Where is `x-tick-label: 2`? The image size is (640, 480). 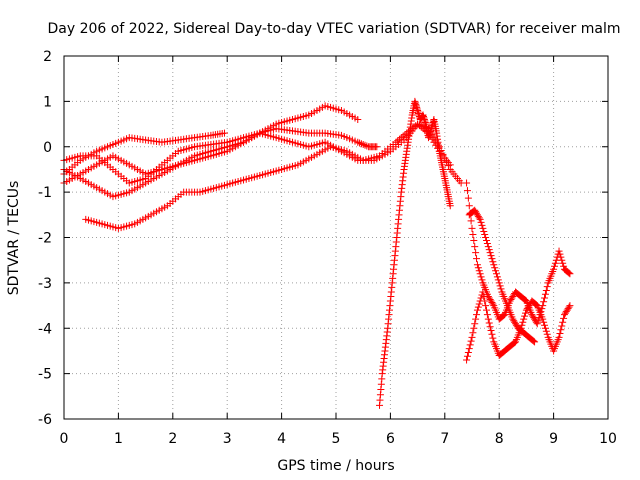
x-tick-label: 2 is located at coordinates (172, 439).